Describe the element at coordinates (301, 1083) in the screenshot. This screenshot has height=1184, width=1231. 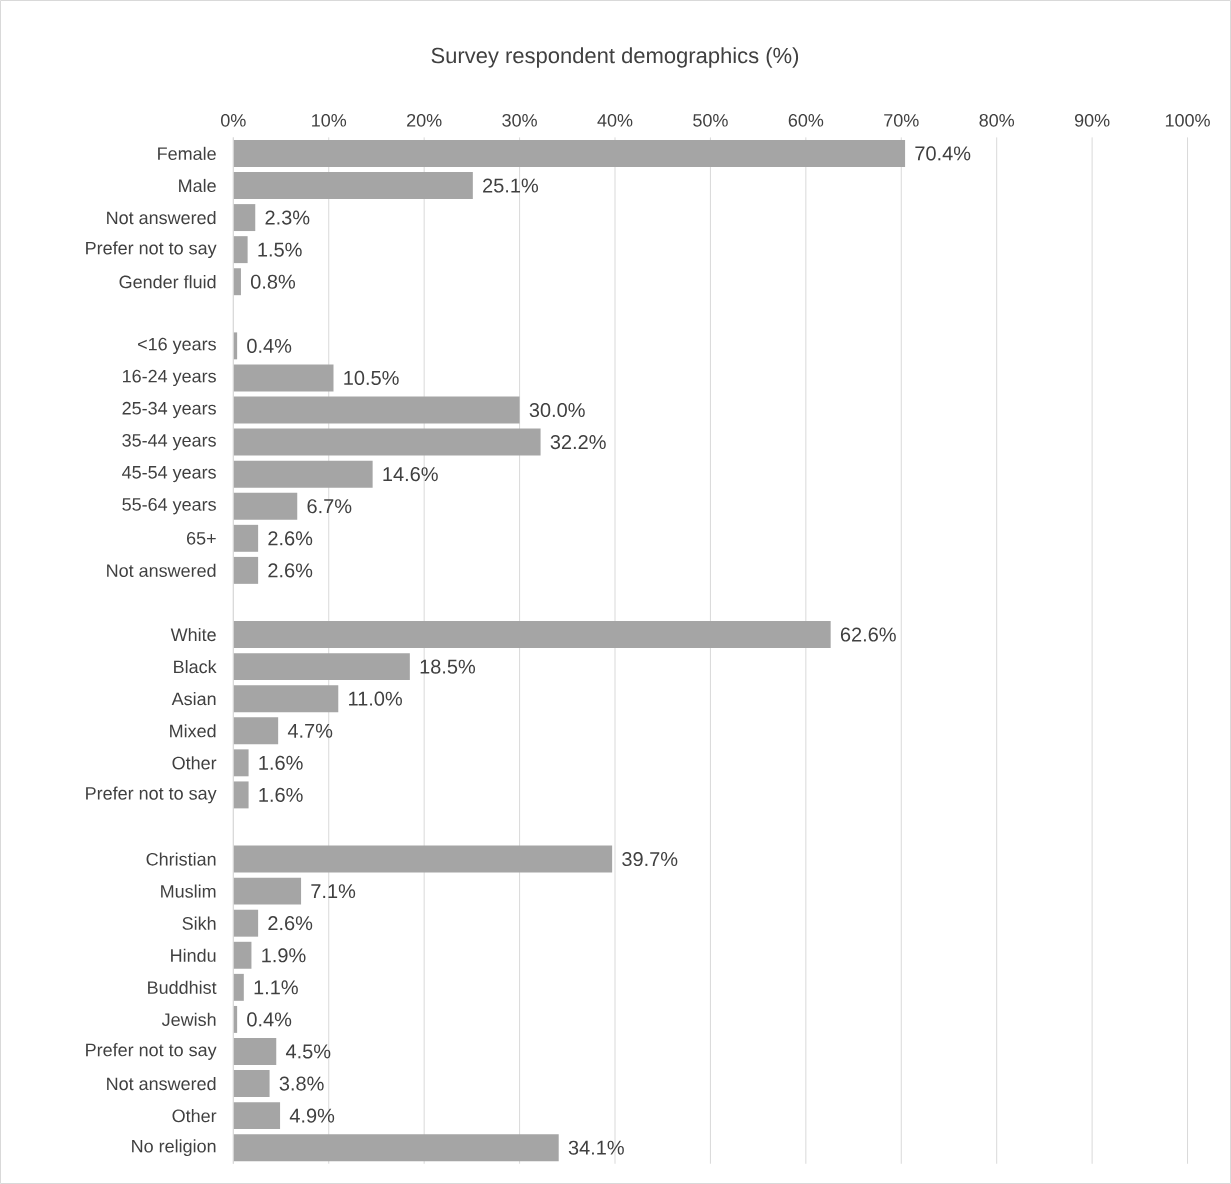
I see `data-label: 3.8%` at that location.